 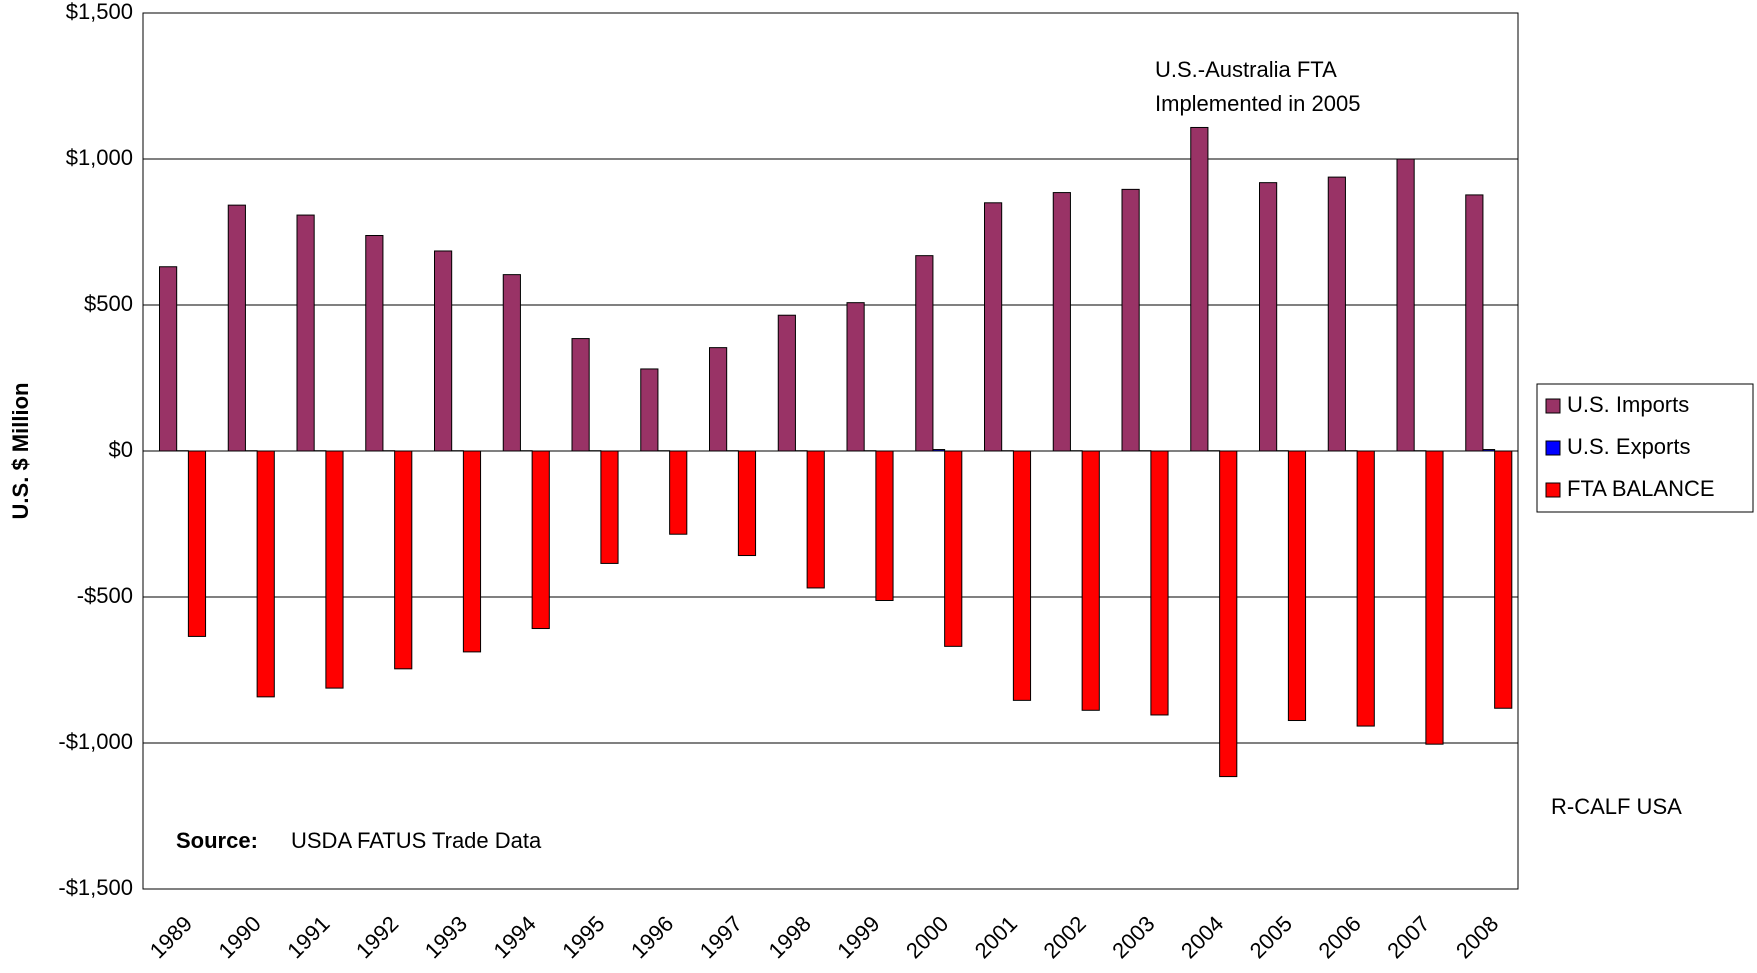 I want to click on y-tick-label: -$1,500, so click(x=95, y=887).